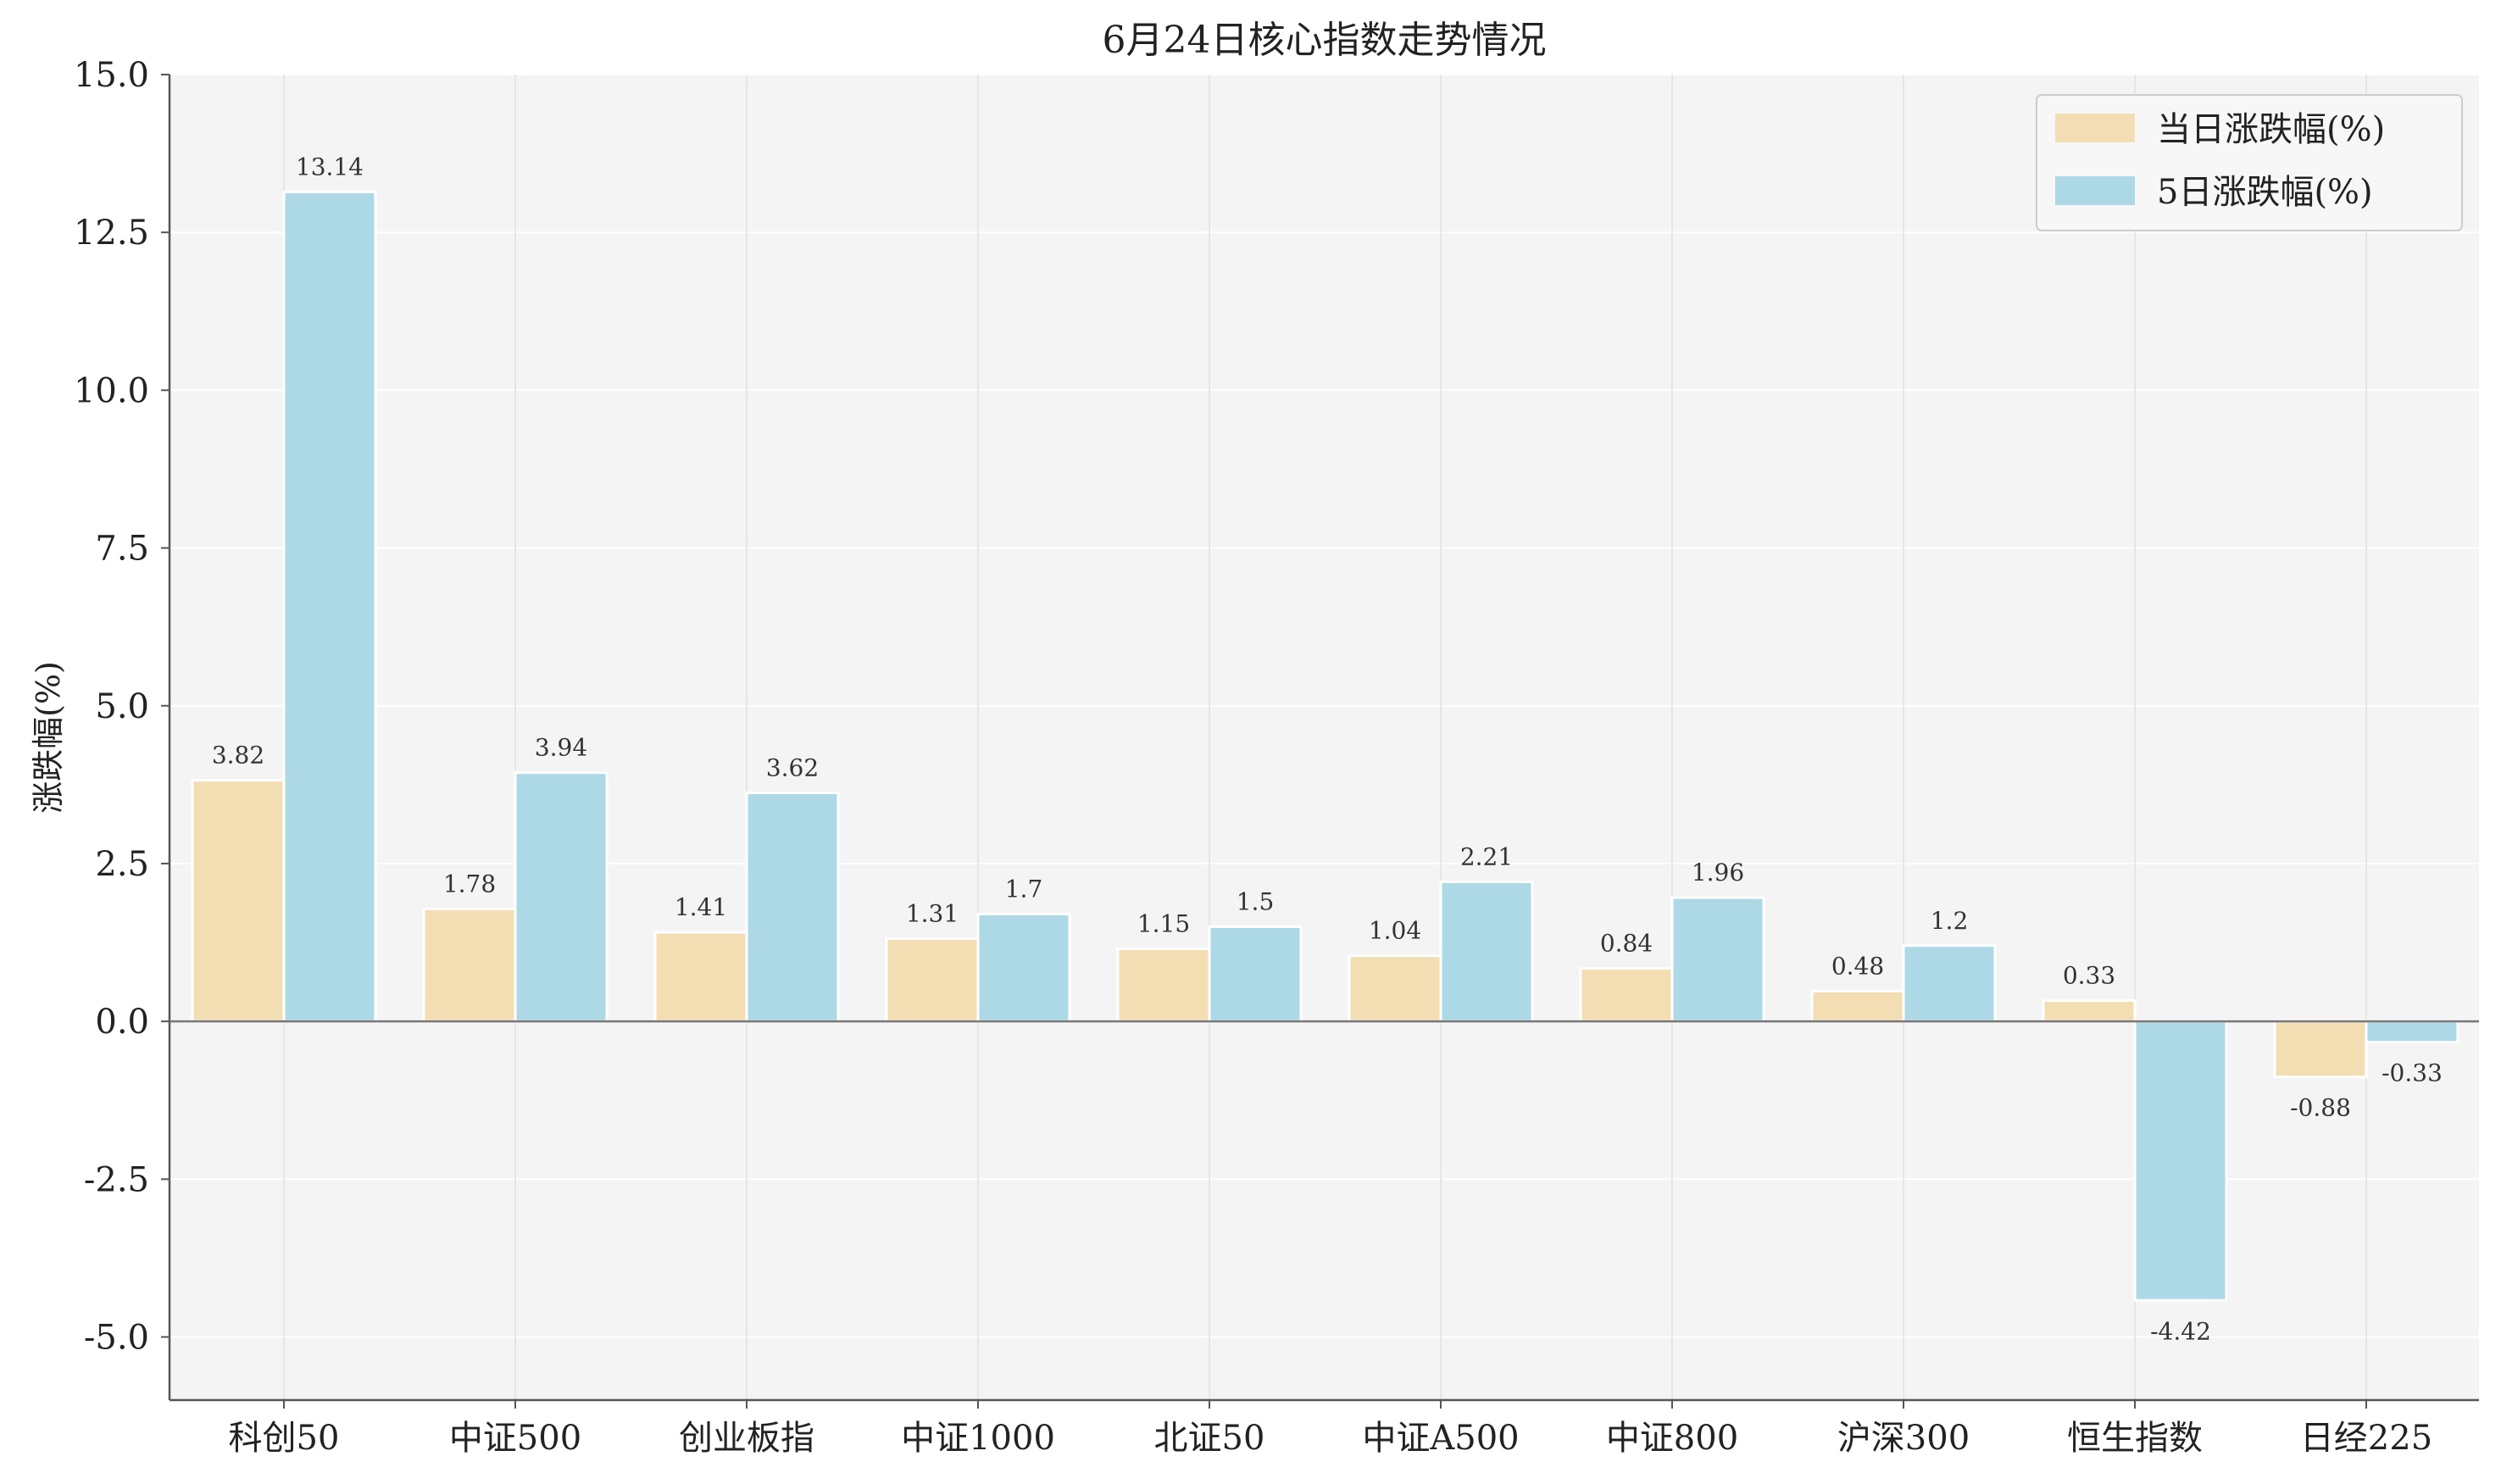  What do you see at coordinates (469, 884) in the screenshot?
I see `bar-value-label: 1.78` at bounding box center [469, 884].